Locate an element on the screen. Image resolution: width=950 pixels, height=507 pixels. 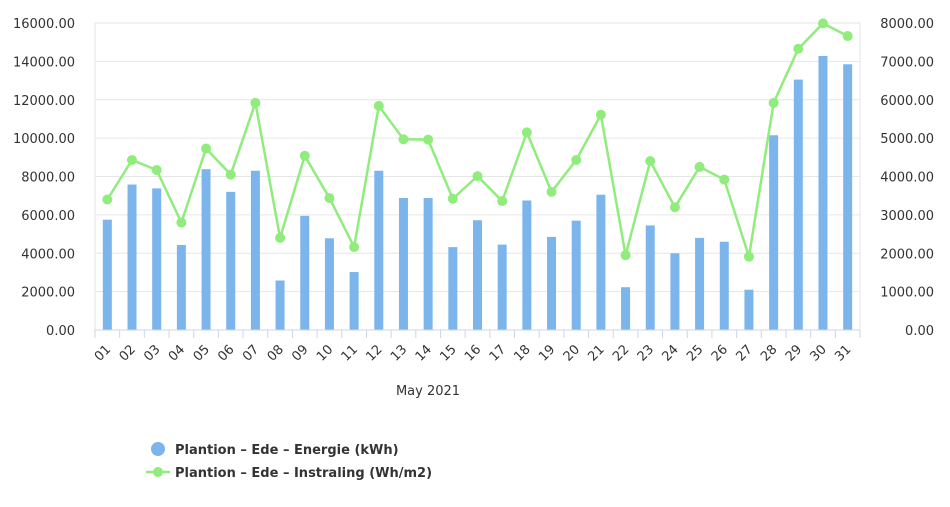
x-axis-tick-label: 16 is located at coordinates (473, 353).